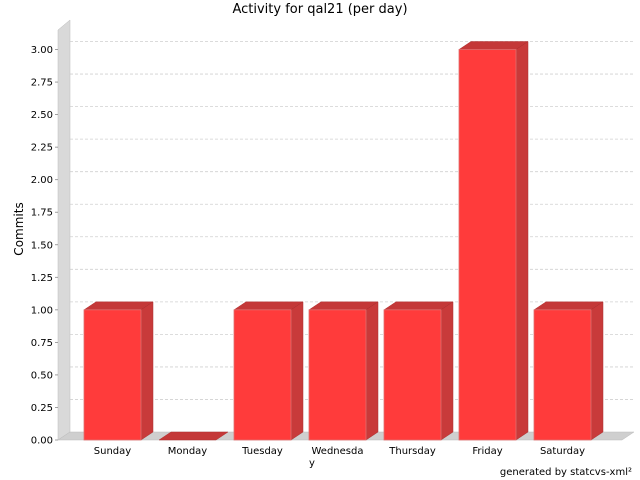 The width and height of the screenshot is (640, 480). I want to click on x-tick-label: Thursday, so click(412, 451).